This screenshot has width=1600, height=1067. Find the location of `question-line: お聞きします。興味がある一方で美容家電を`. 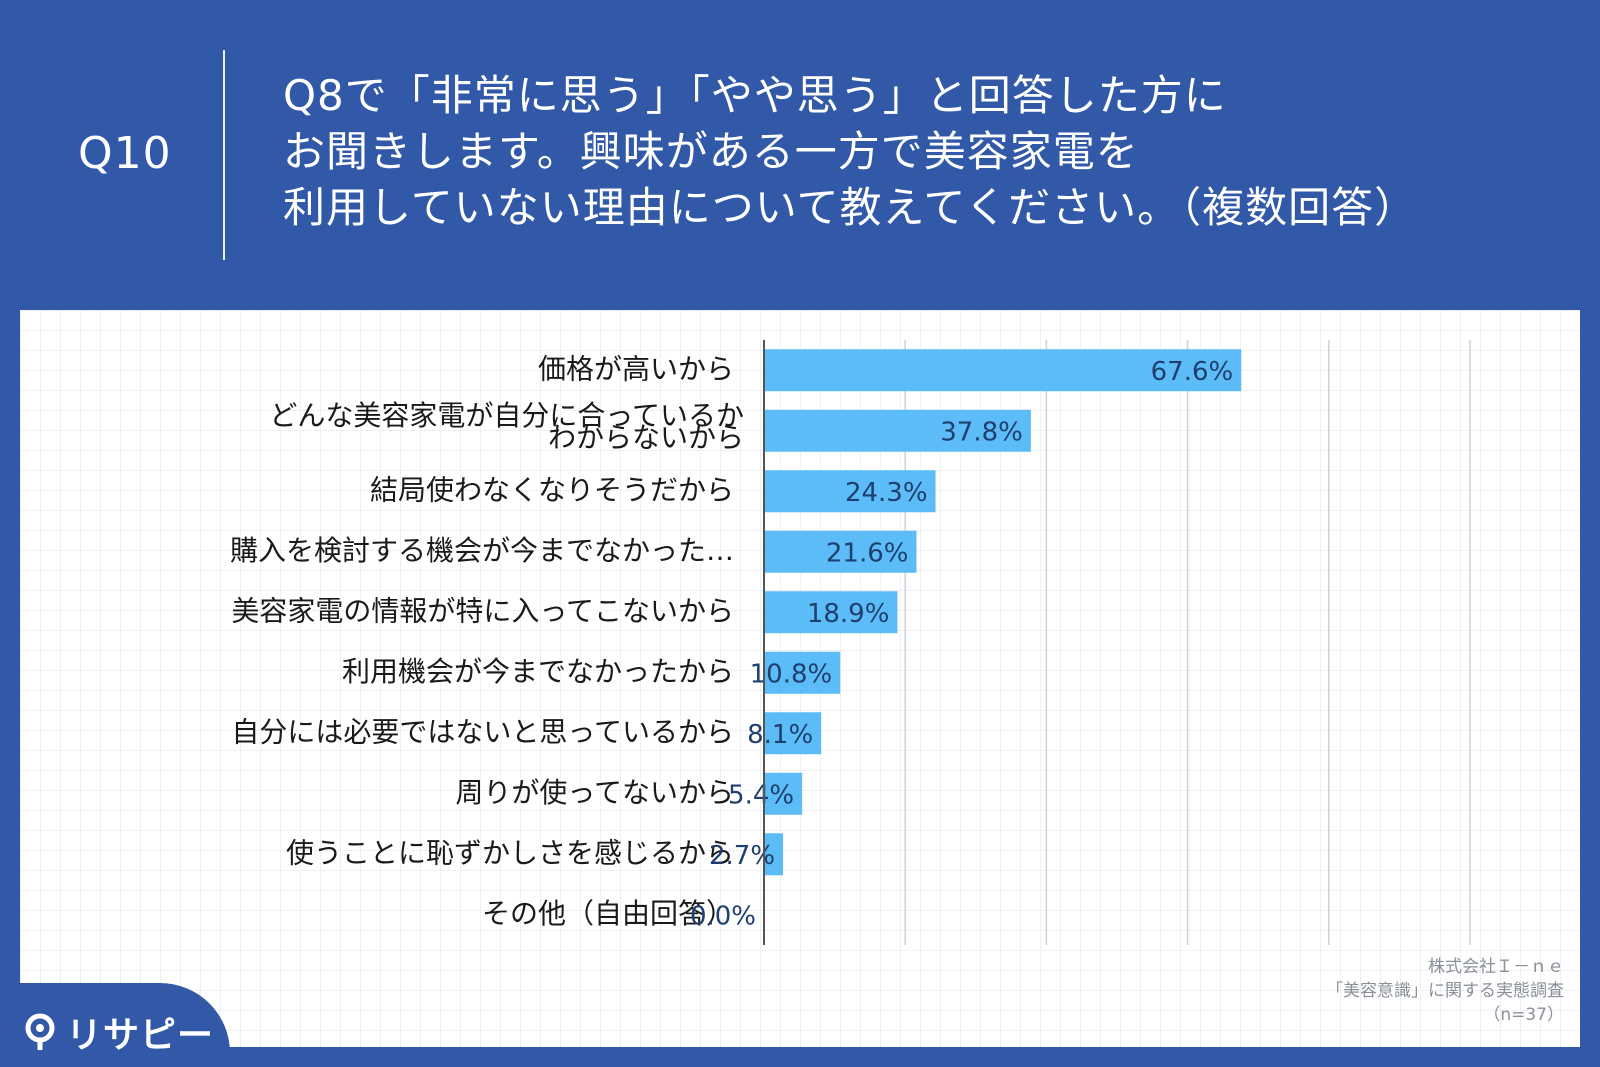

question-line: お聞きします。興味がある一方で美容家電を is located at coordinates (711, 151).